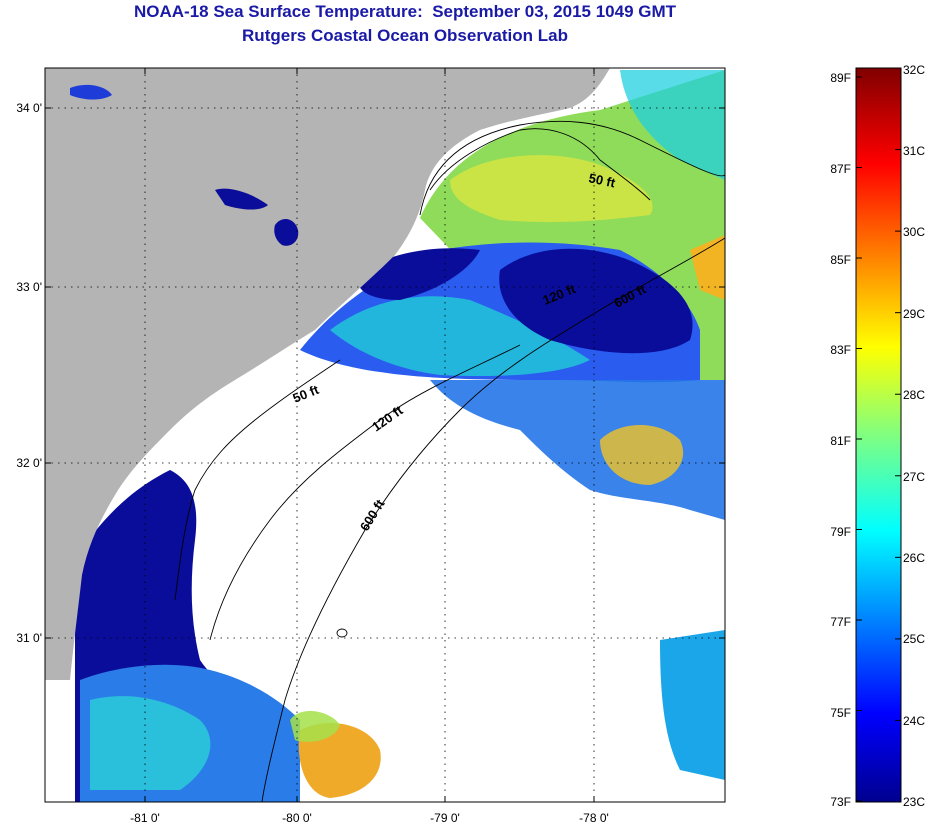  I want to click on colorbar-f-label: 73F, so click(840, 802).